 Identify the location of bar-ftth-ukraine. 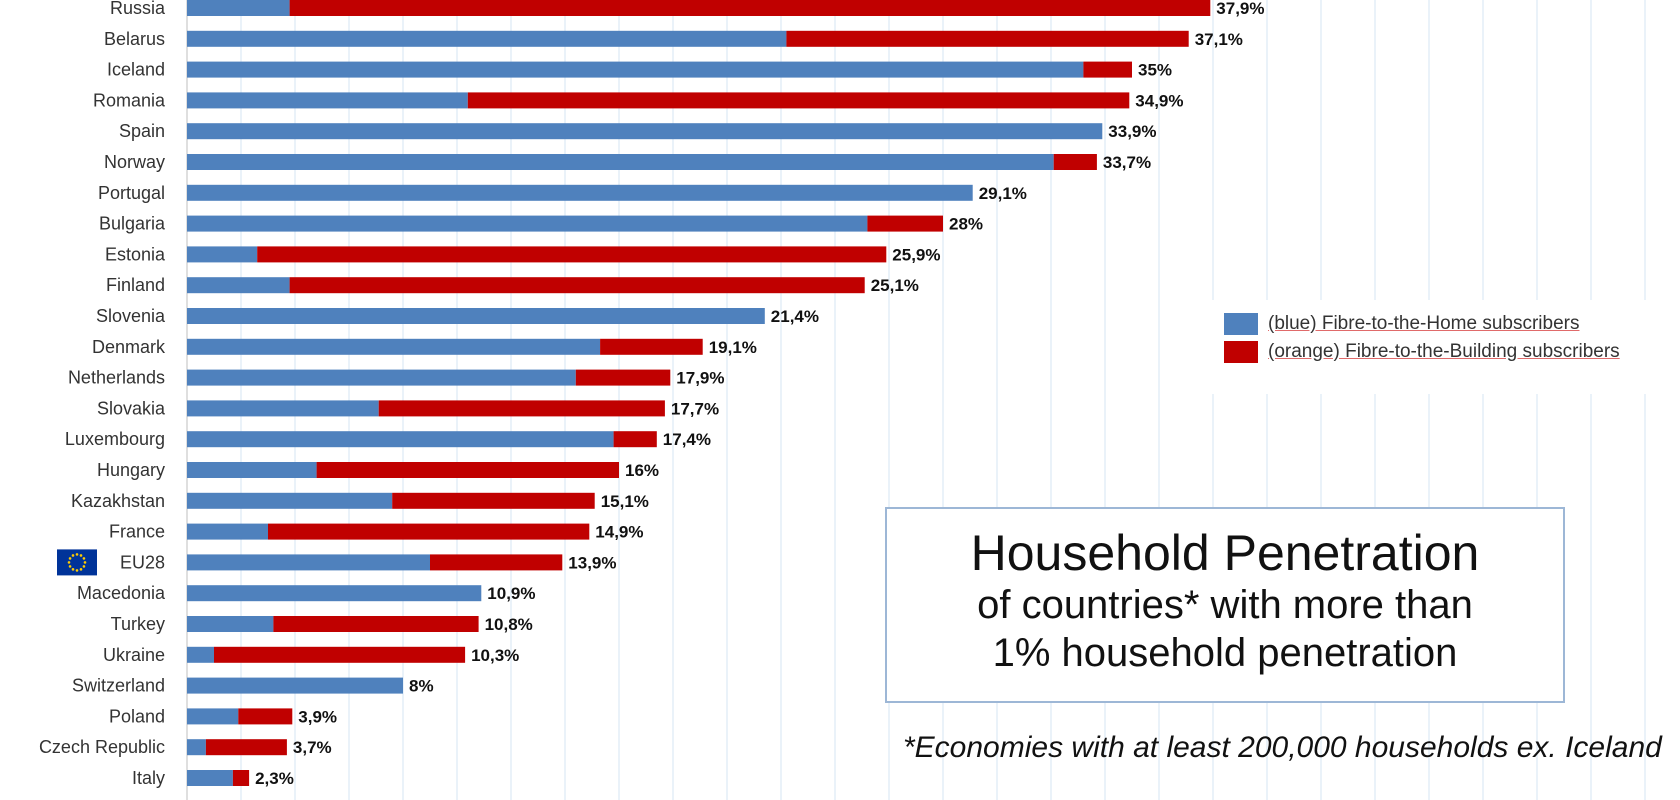
(200, 654).